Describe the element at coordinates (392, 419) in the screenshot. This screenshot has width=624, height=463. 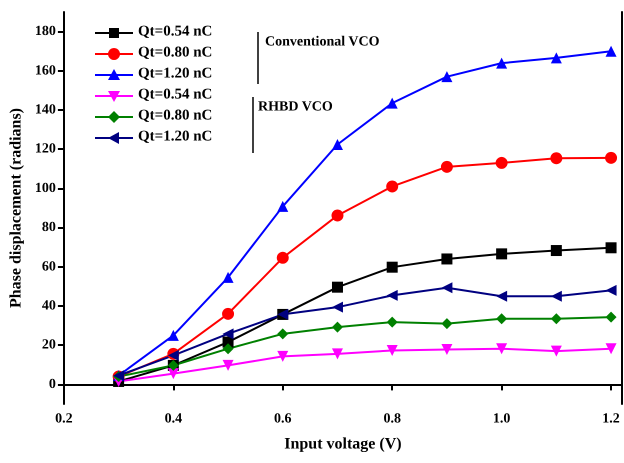
I see `x-tick-label: 0.8` at that location.